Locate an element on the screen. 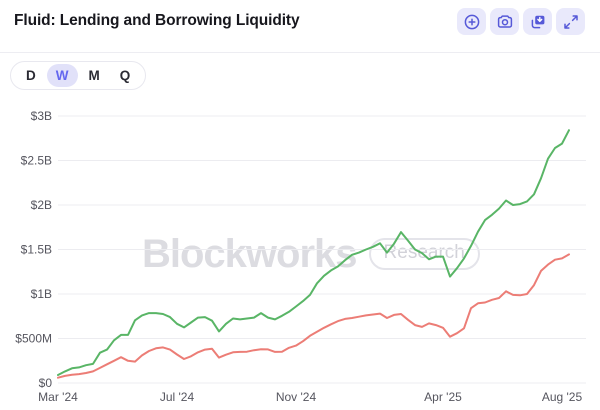 Image resolution: width=600 pixels, height=410 pixels. watermark: Blockworks Research is located at coordinates (311, 254).